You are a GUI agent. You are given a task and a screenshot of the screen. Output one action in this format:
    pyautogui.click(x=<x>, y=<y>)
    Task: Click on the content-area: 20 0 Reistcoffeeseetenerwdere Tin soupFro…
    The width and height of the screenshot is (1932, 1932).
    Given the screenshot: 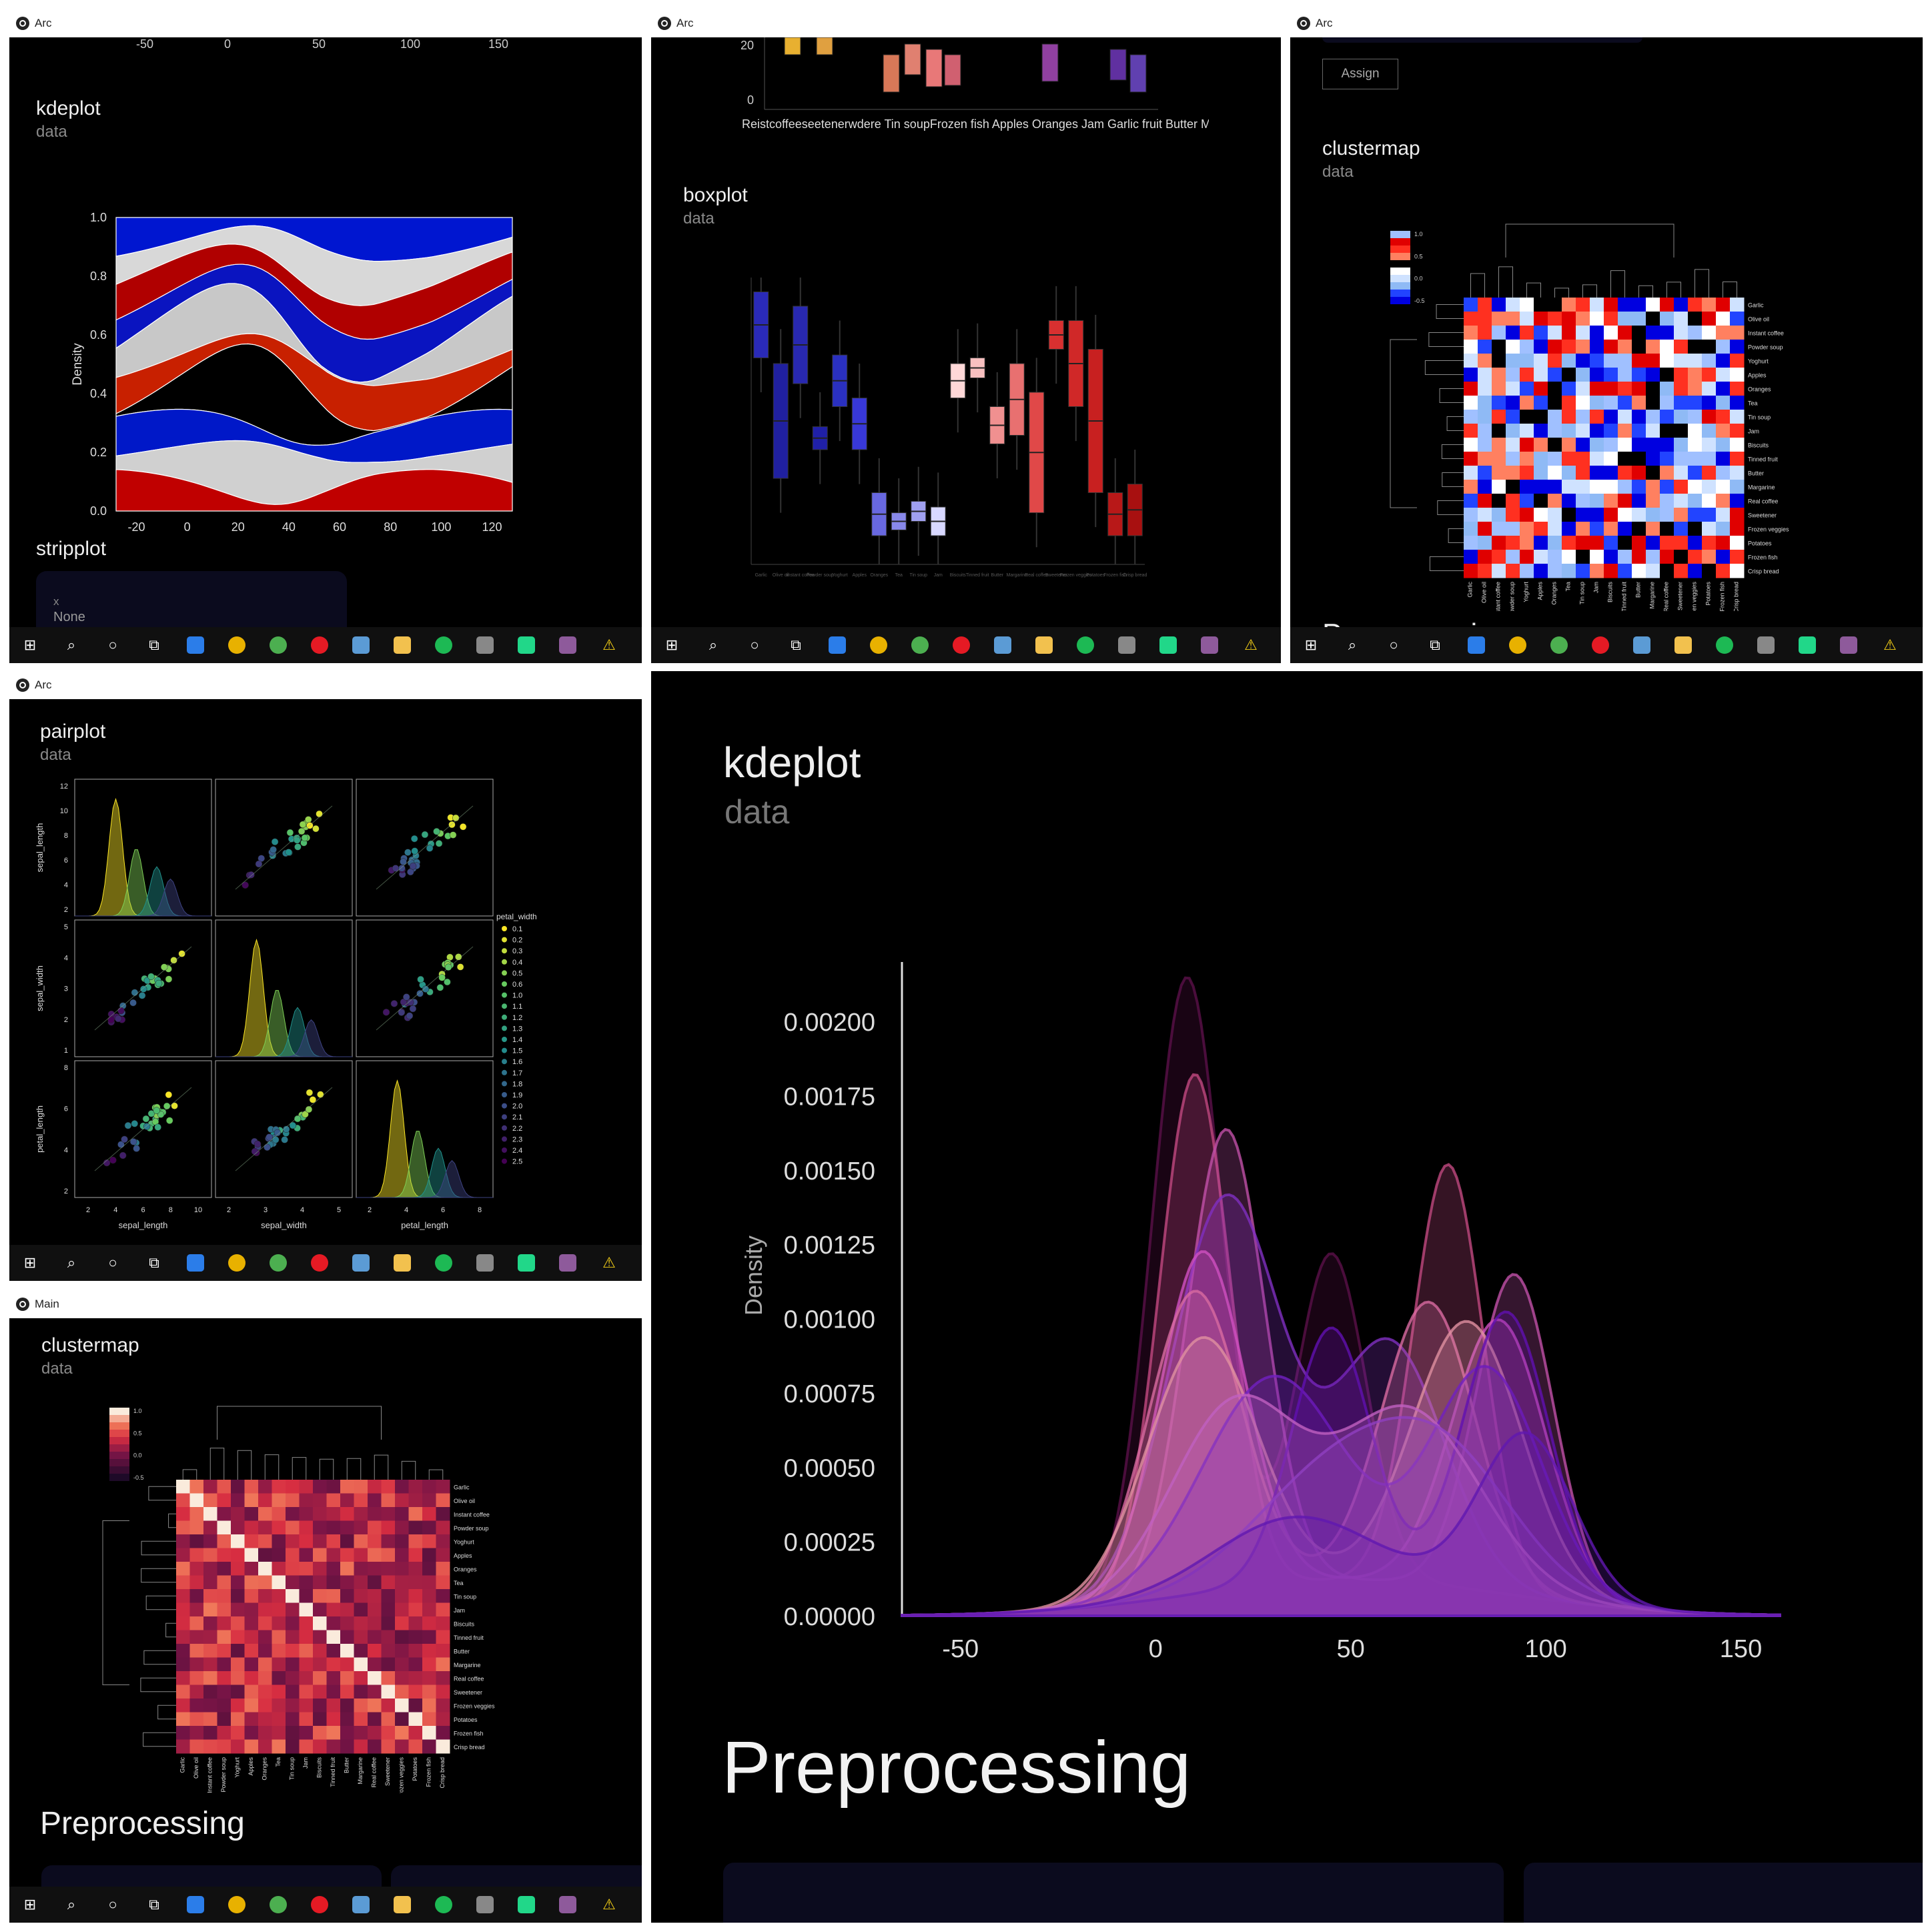 What is the action you would take?
    pyautogui.click(x=966, y=332)
    